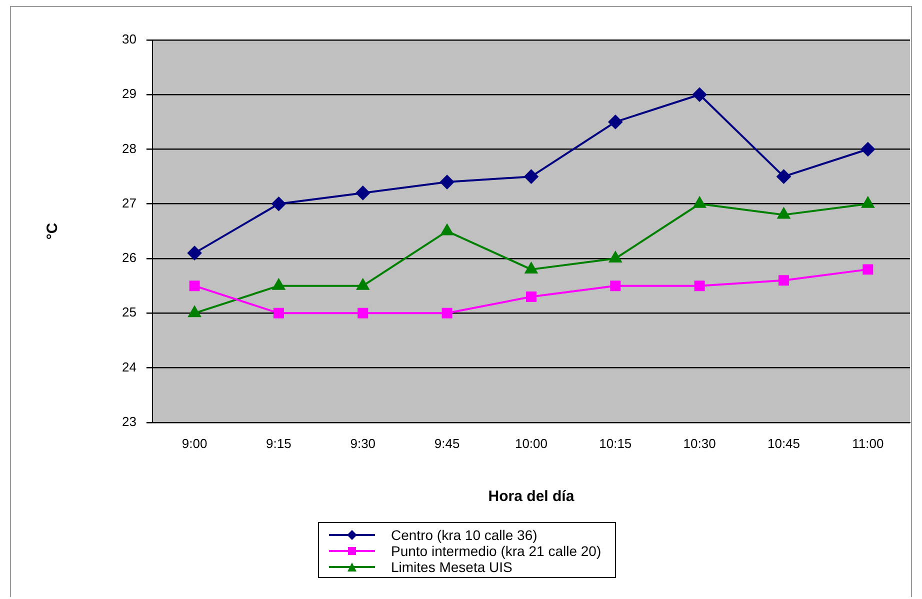 The image size is (922, 599). What do you see at coordinates (129, 39) in the screenshot?
I see `y-tick-label: 30` at bounding box center [129, 39].